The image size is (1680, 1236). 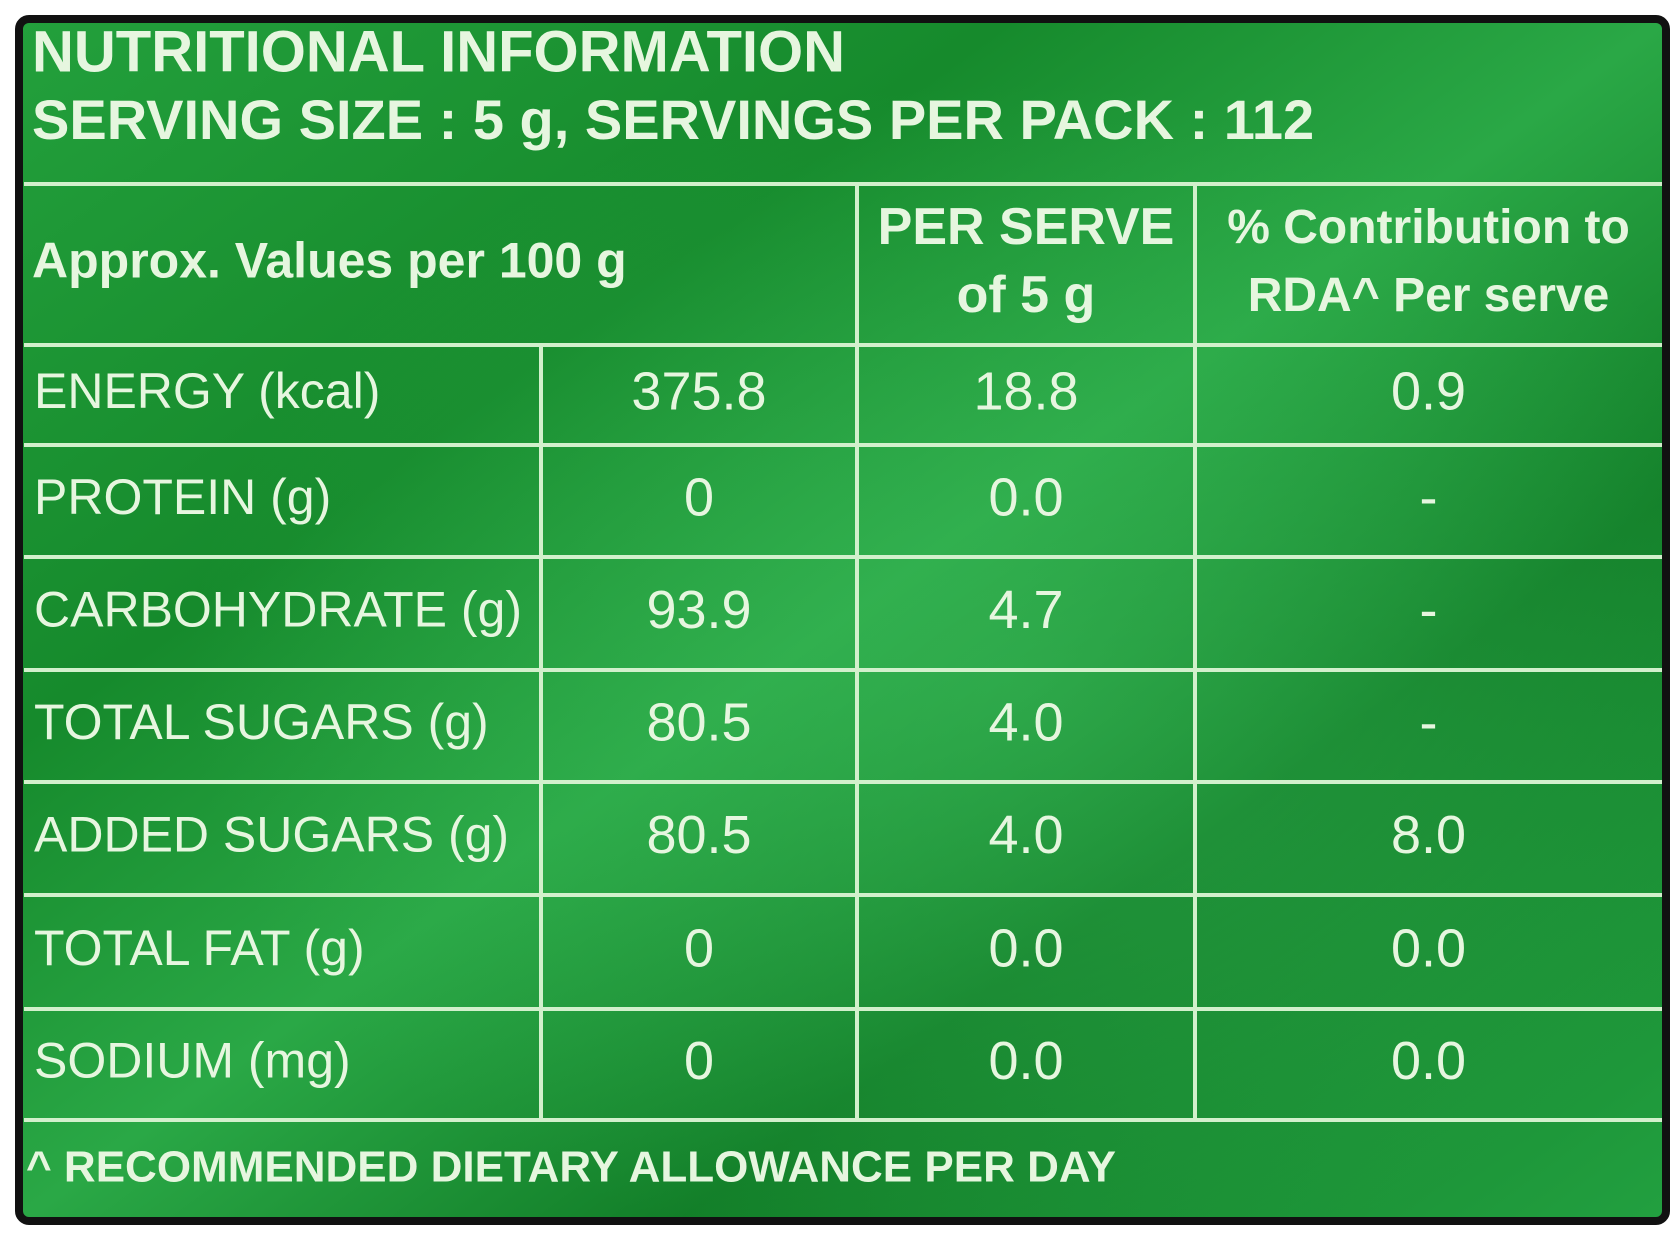 What do you see at coordinates (192, 1061) in the screenshot?
I see `nutrient-name: SODIUM (mg)` at bounding box center [192, 1061].